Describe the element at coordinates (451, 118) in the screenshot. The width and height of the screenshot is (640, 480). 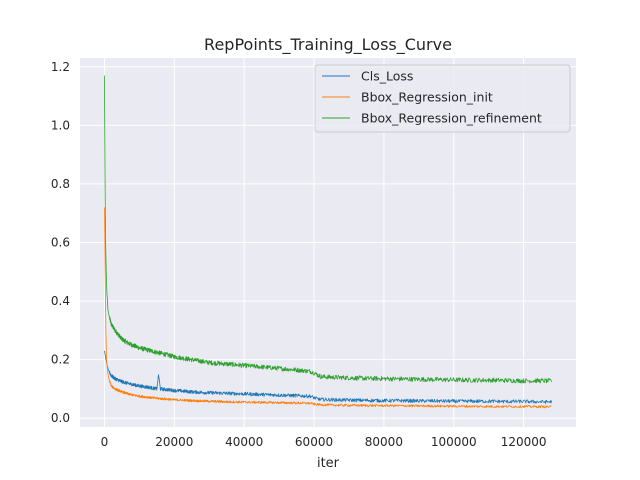
I see `legend-label: Bbox_Regression_refinement` at that location.